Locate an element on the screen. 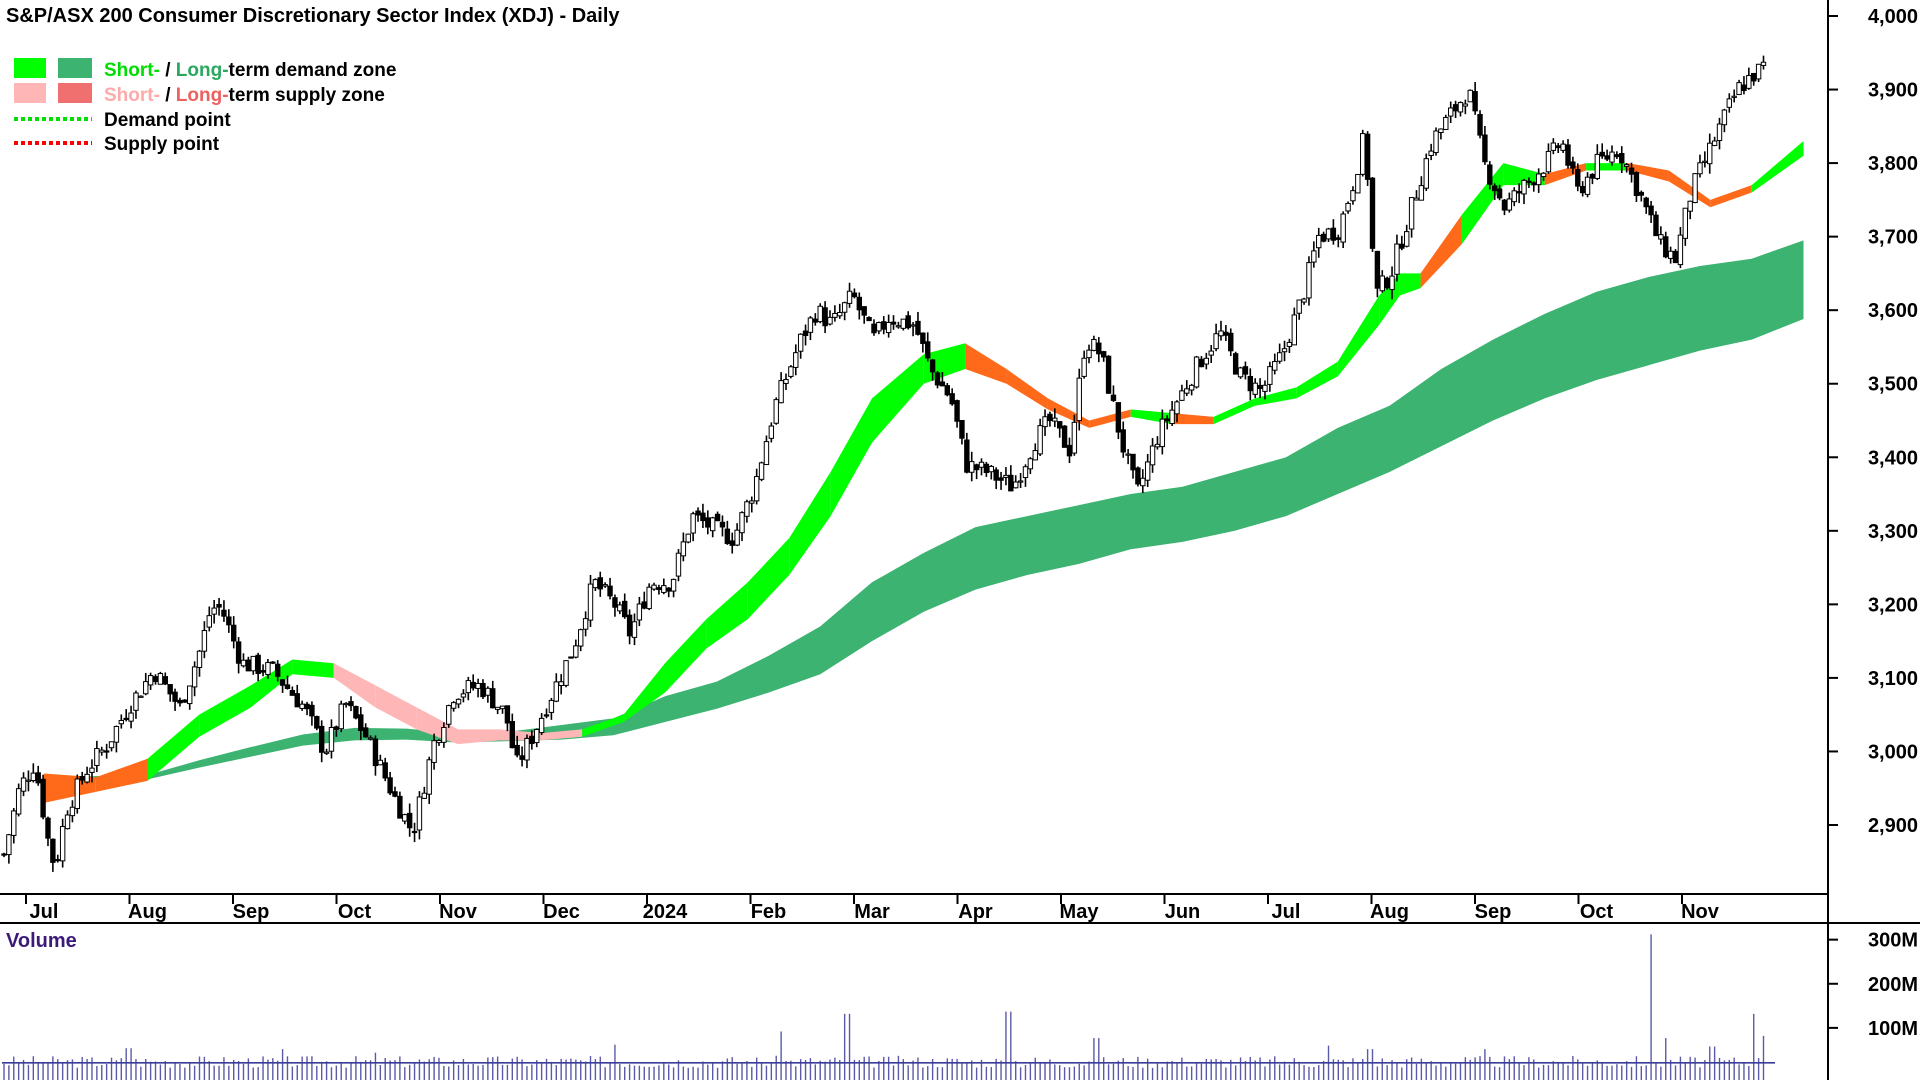 The width and height of the screenshot is (1920, 1080). legend-demand-rest: term demand zone is located at coordinates (313, 70).